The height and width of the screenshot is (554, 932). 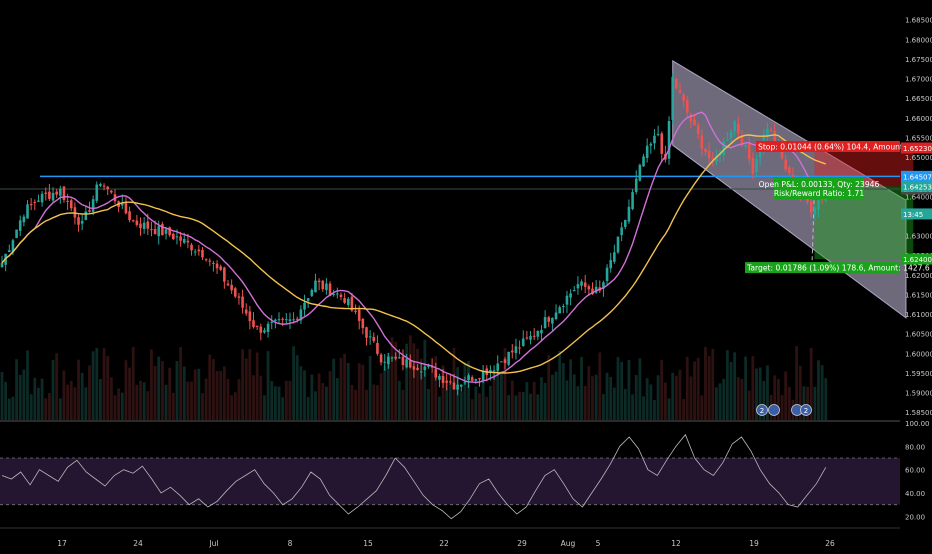 I want to click on price-tick-label: 1.68500, so click(x=918, y=21).